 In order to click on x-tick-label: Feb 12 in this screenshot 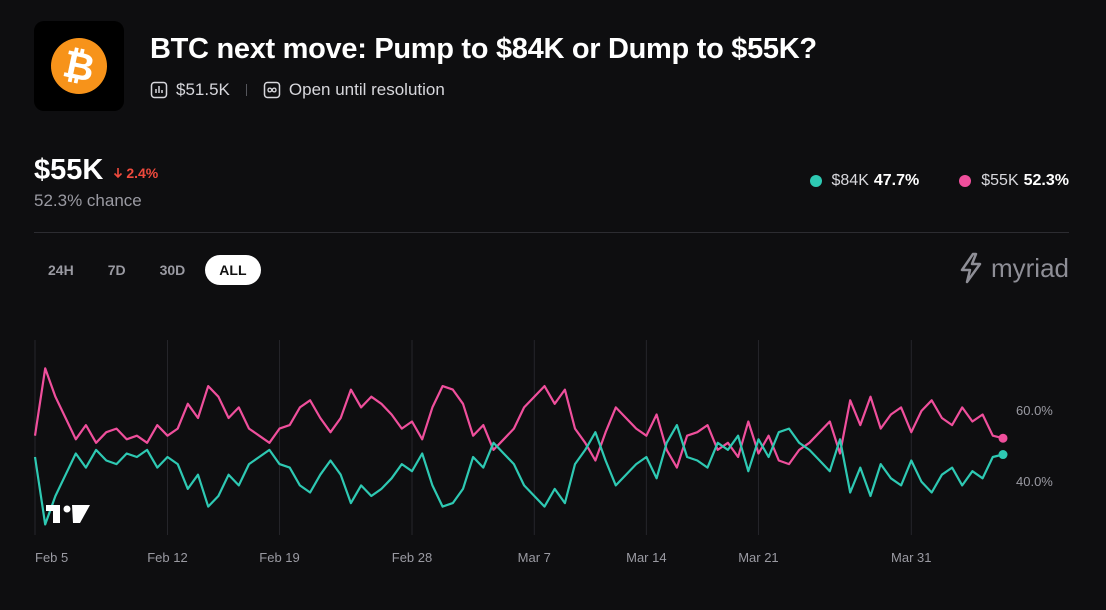, I will do `click(167, 557)`.